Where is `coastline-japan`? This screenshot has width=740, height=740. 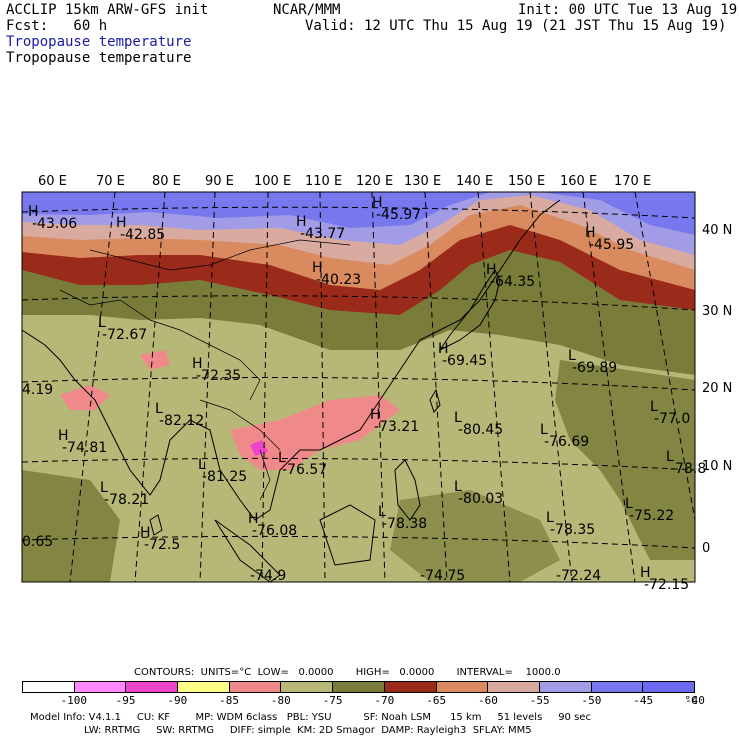 coastline-japan is located at coordinates (469, 310).